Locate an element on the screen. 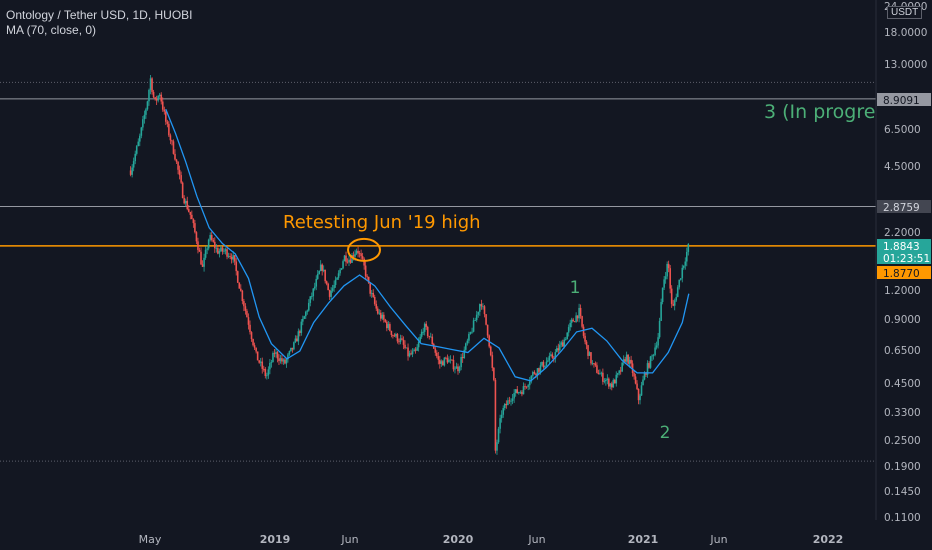  price-label: 2.8759 is located at coordinates (901, 208).